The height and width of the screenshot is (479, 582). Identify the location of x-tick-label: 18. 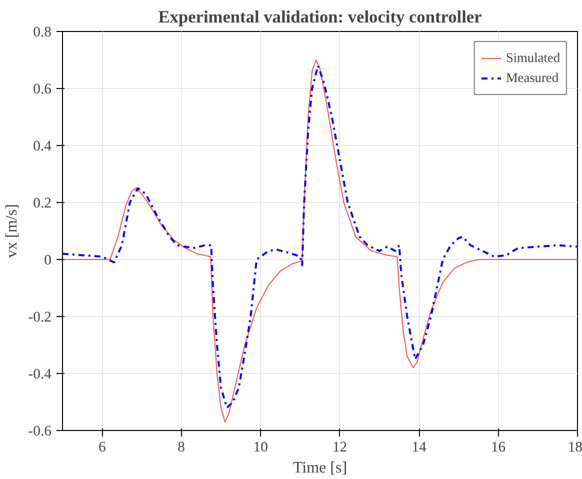
(575, 448).